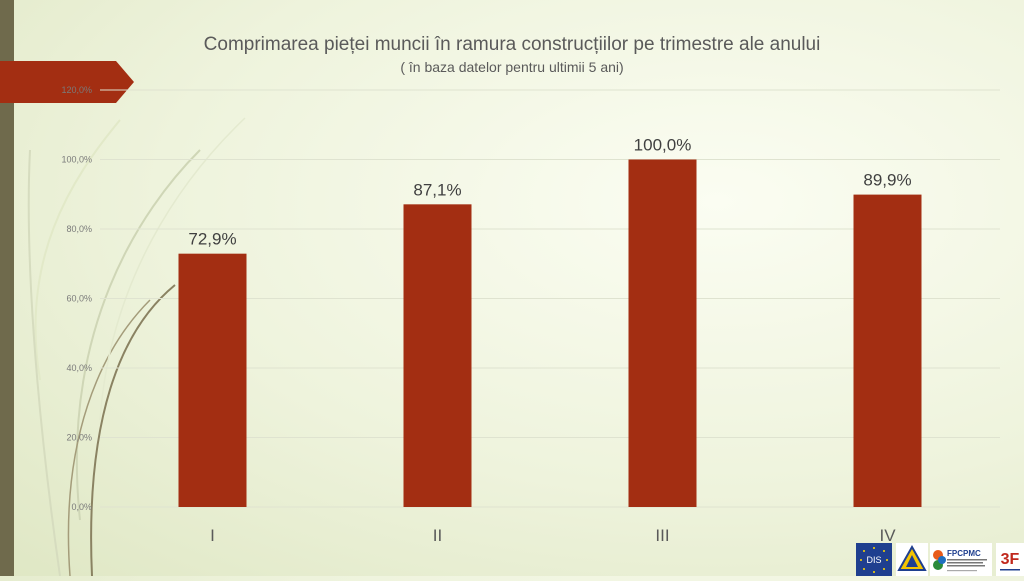  I want to click on dis-logo: DIS, so click(874, 559).